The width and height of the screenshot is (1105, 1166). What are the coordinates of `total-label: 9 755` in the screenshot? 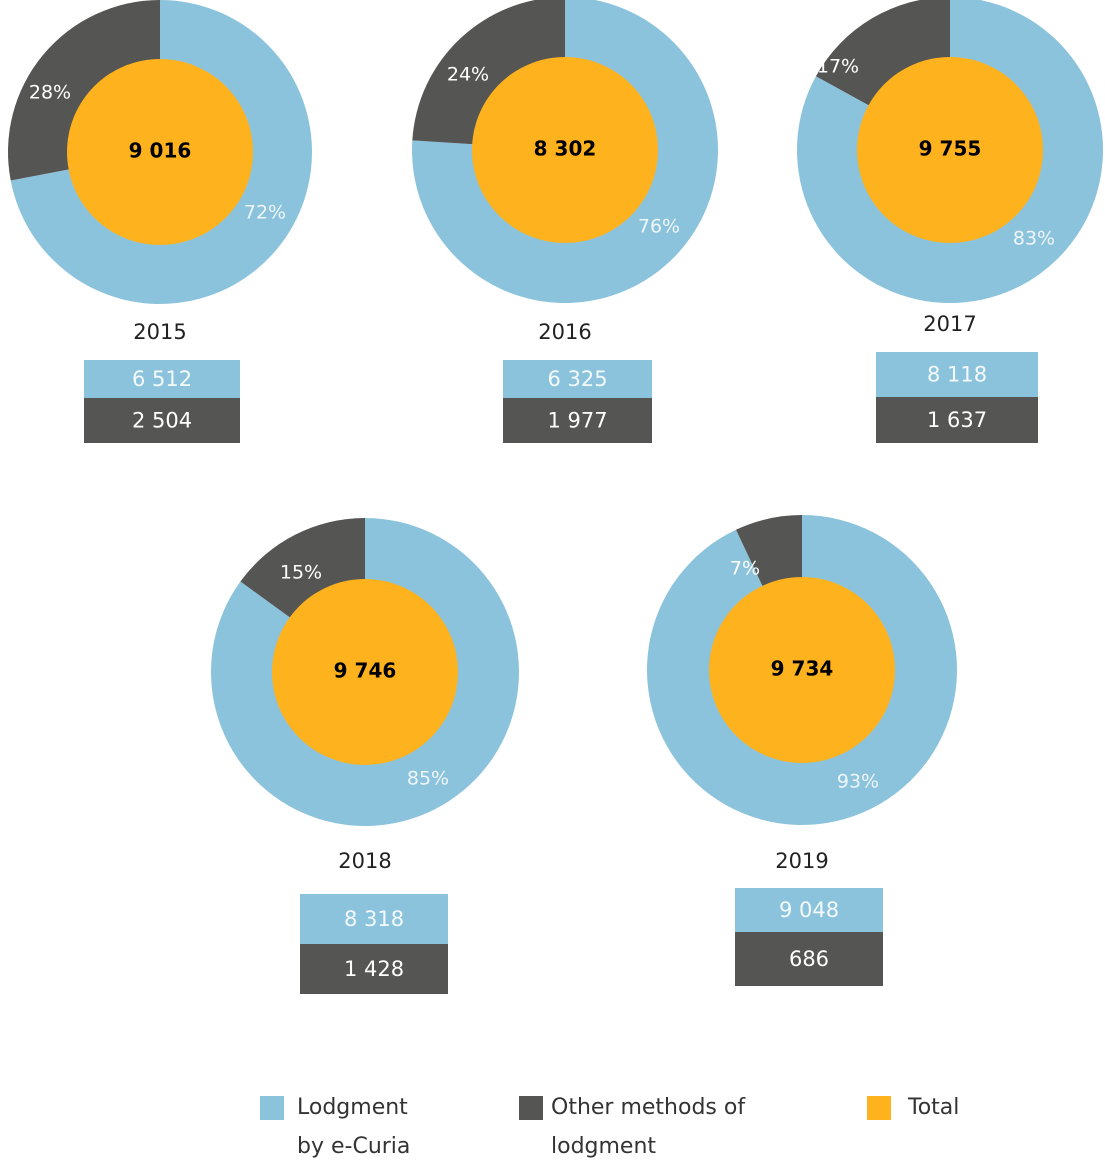 It's located at (950, 149).